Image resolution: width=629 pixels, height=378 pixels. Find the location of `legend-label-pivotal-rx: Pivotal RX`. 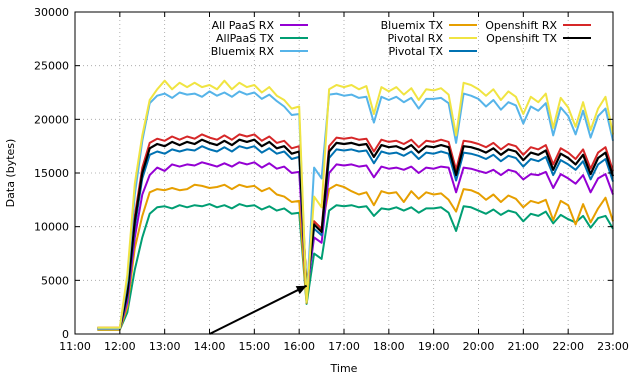

legend-label-pivotal-rx: Pivotal RX is located at coordinates (416, 38).